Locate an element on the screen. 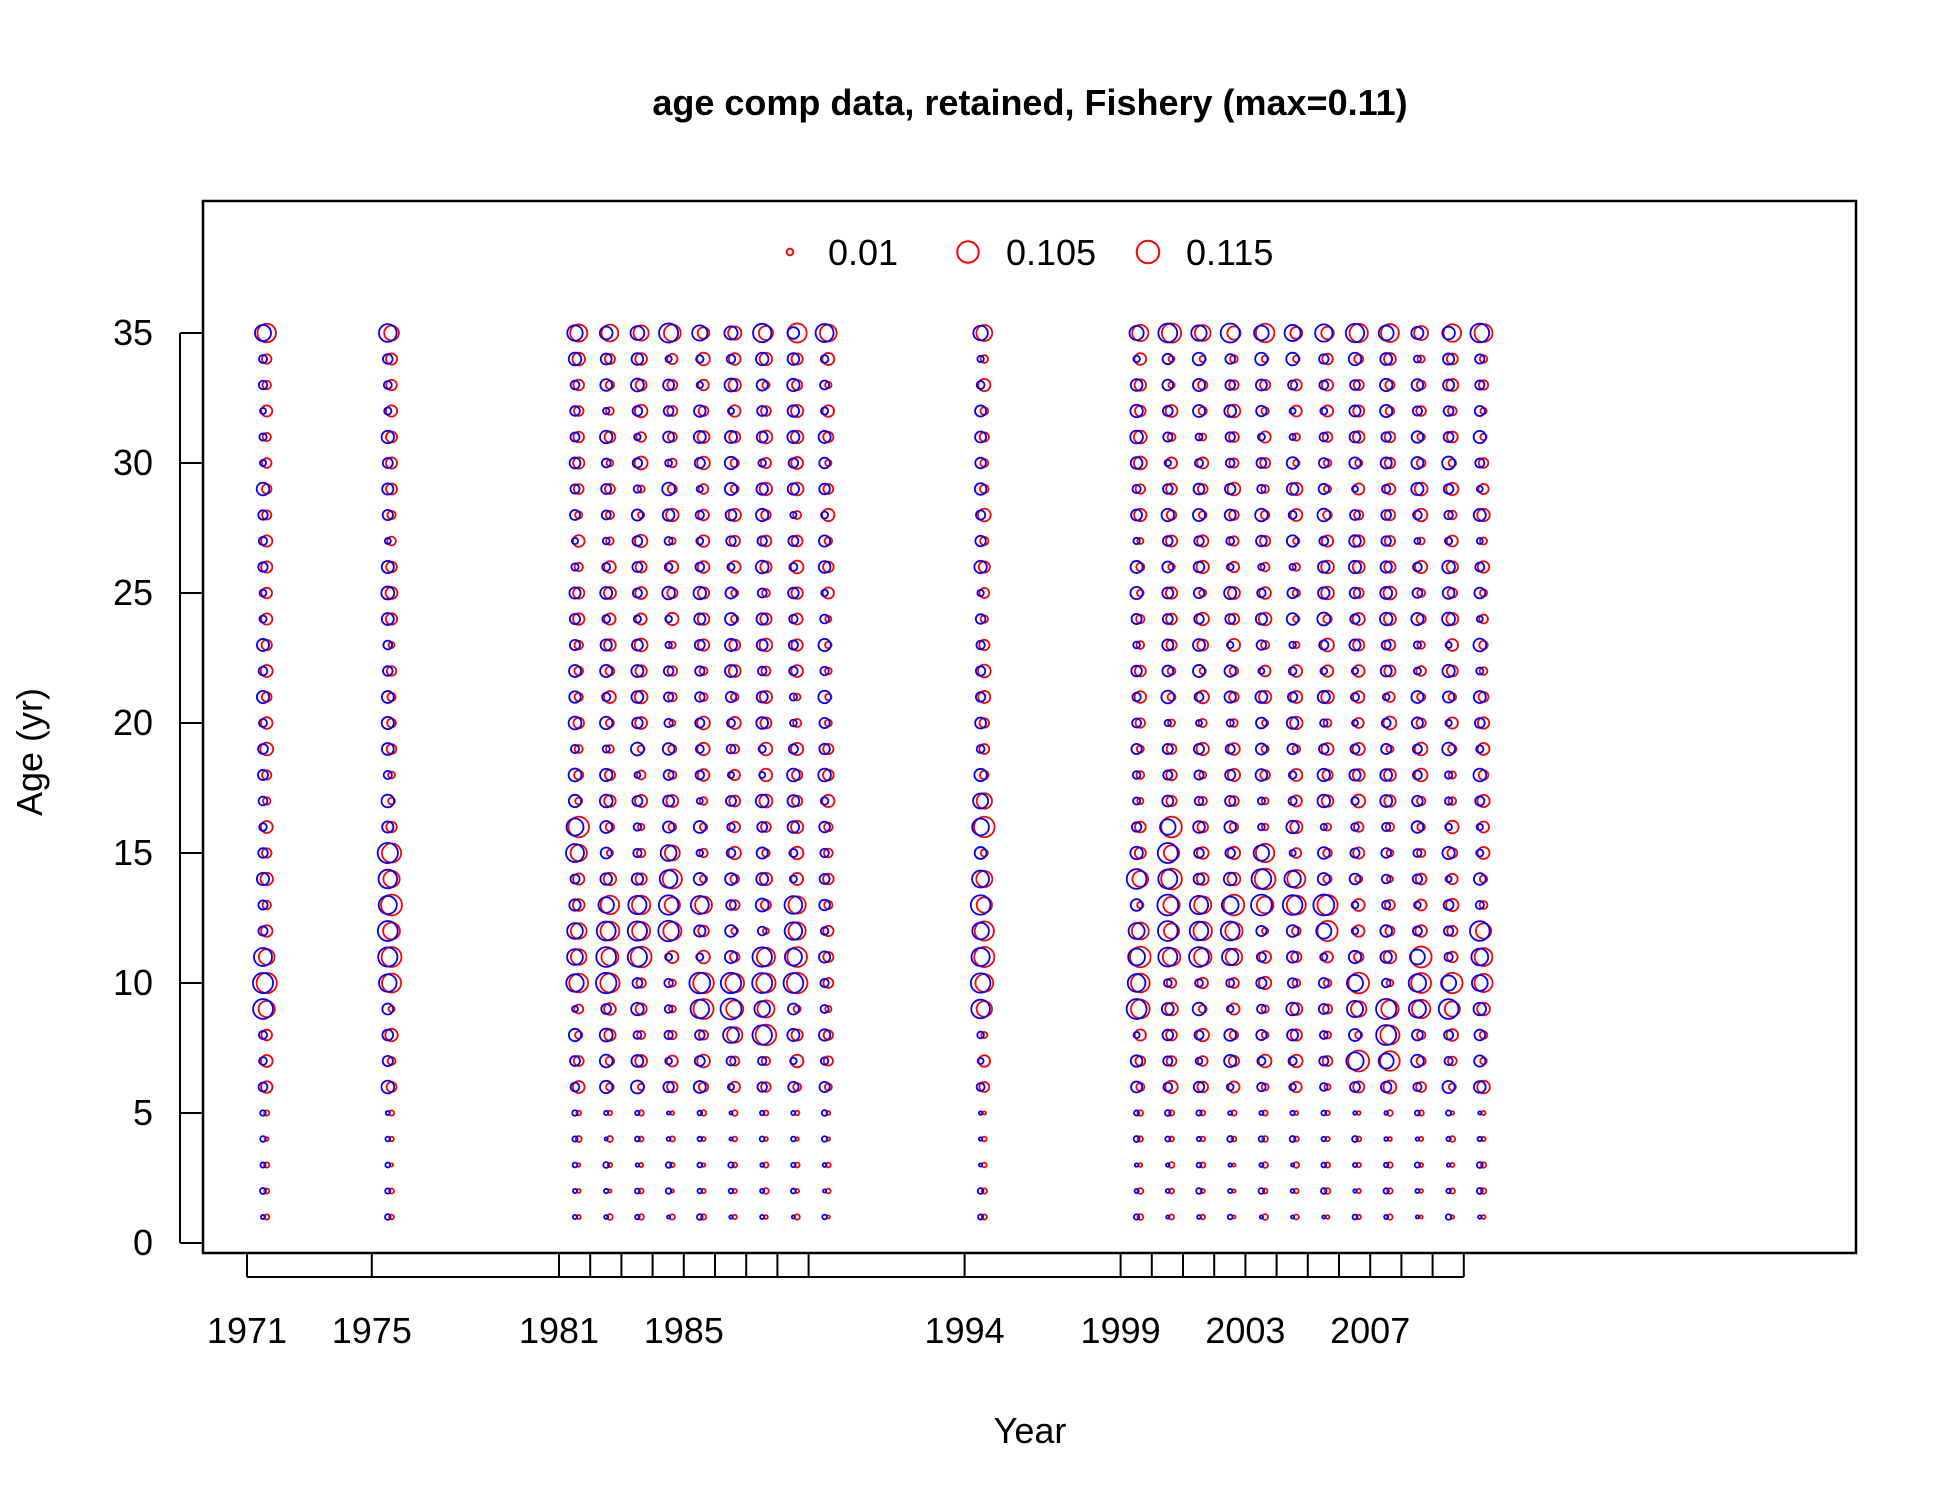 This screenshot has height=1500, width=1950. x-tick-label: 1971 is located at coordinates (247, 1330).